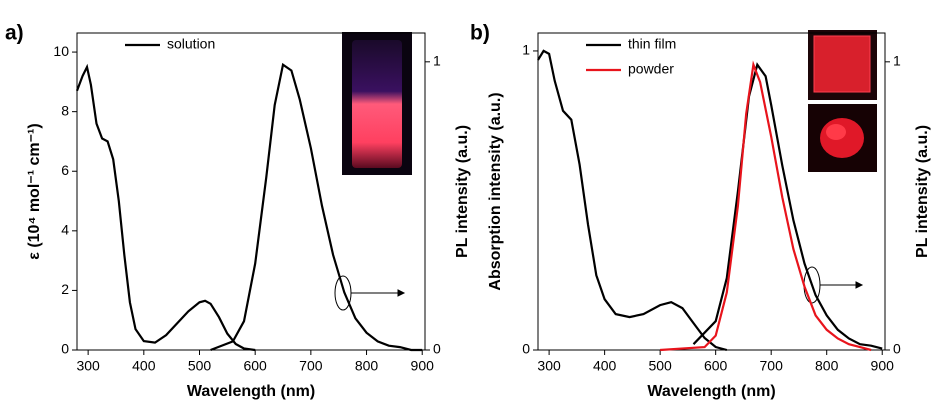  Describe the element at coordinates (191, 44) in the screenshot. I see `legend-label: solution` at that location.